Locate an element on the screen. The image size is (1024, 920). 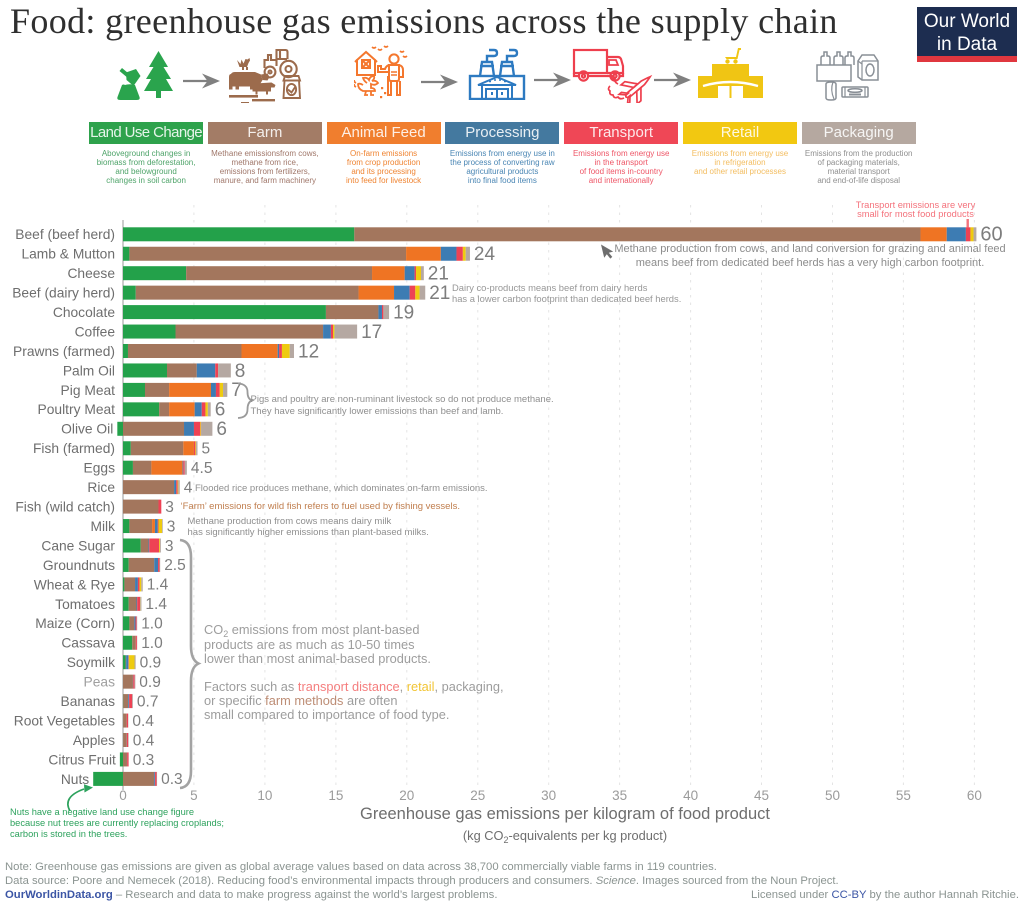
svg-text: Coffee is located at coordinates (95, 331).